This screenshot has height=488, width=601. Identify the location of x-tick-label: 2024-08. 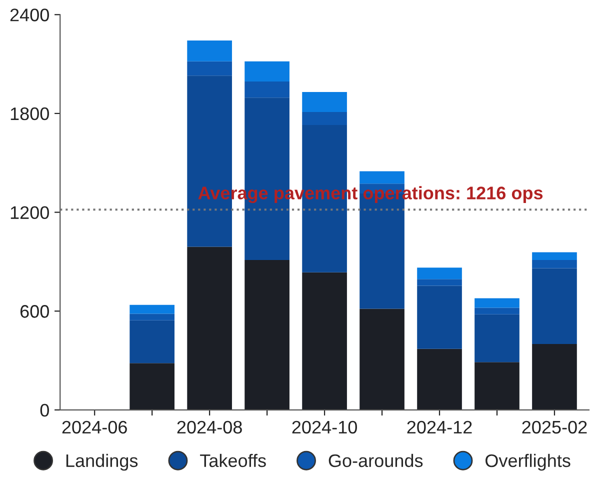
(209, 427).